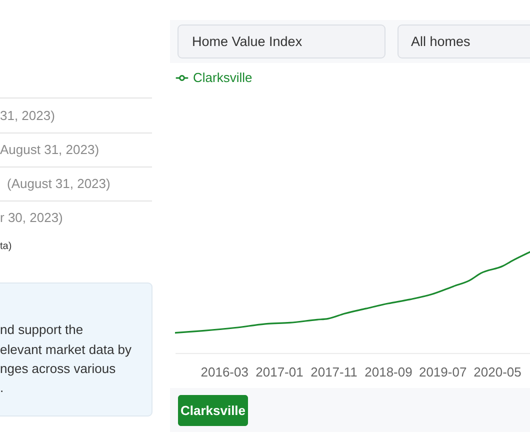 The height and width of the screenshot is (442, 530). What do you see at coordinates (213, 410) in the screenshot?
I see `text: Clarksville` at bounding box center [213, 410].